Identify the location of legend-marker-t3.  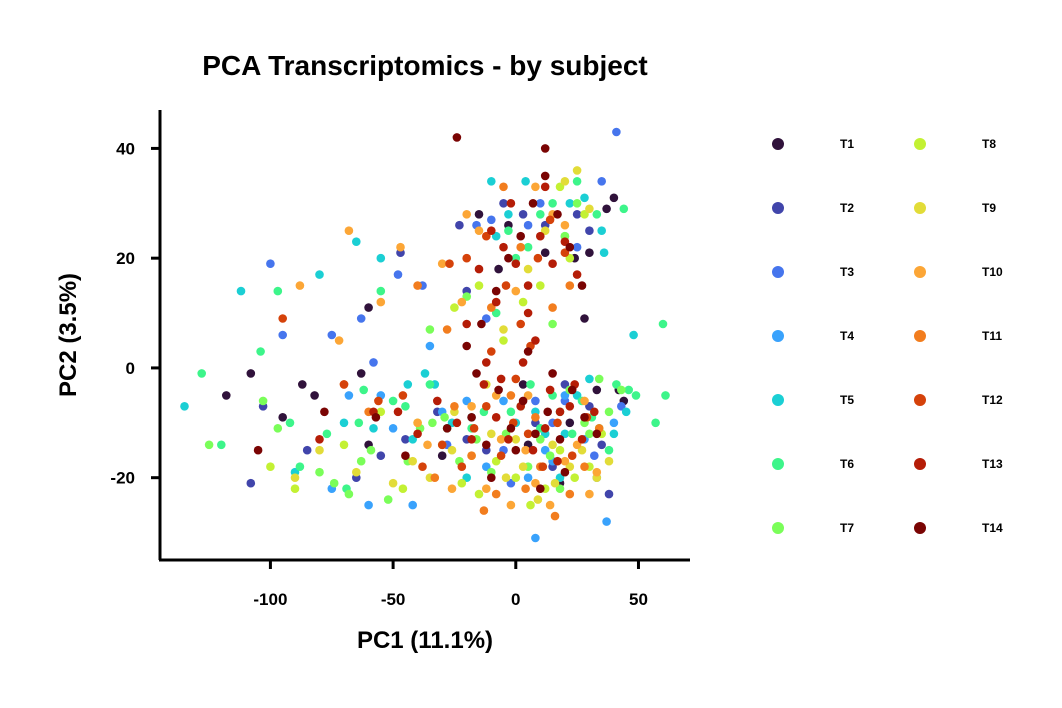
(778, 272).